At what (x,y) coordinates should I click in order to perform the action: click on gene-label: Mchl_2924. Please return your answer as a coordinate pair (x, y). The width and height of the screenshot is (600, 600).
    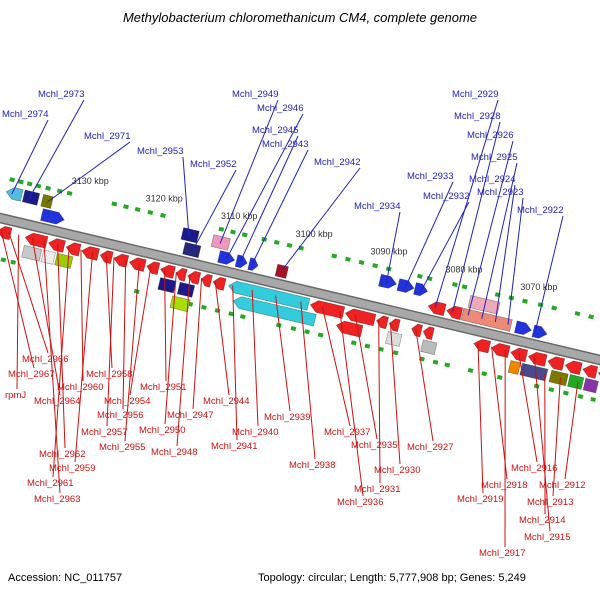
    Looking at the image, I should click on (492, 179).